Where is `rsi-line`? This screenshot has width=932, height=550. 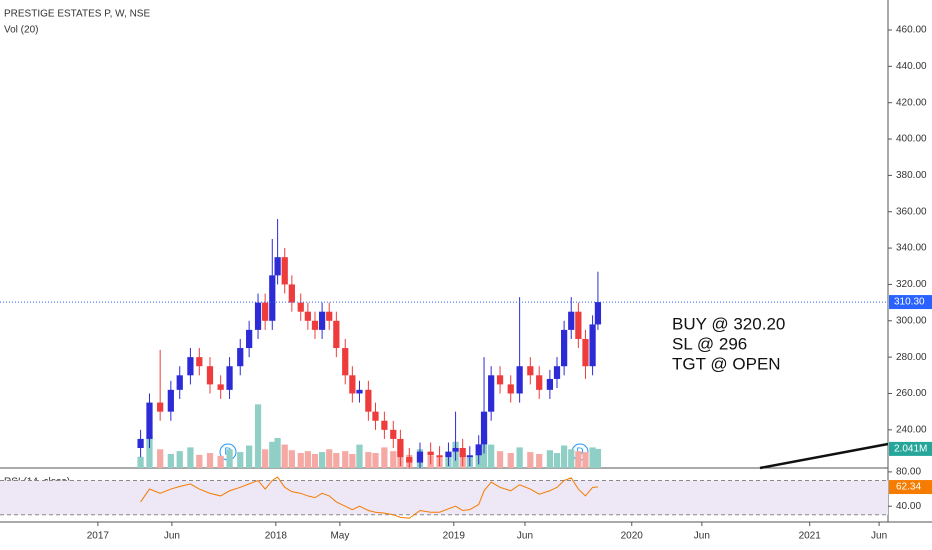
rsi-line is located at coordinates (369, 497).